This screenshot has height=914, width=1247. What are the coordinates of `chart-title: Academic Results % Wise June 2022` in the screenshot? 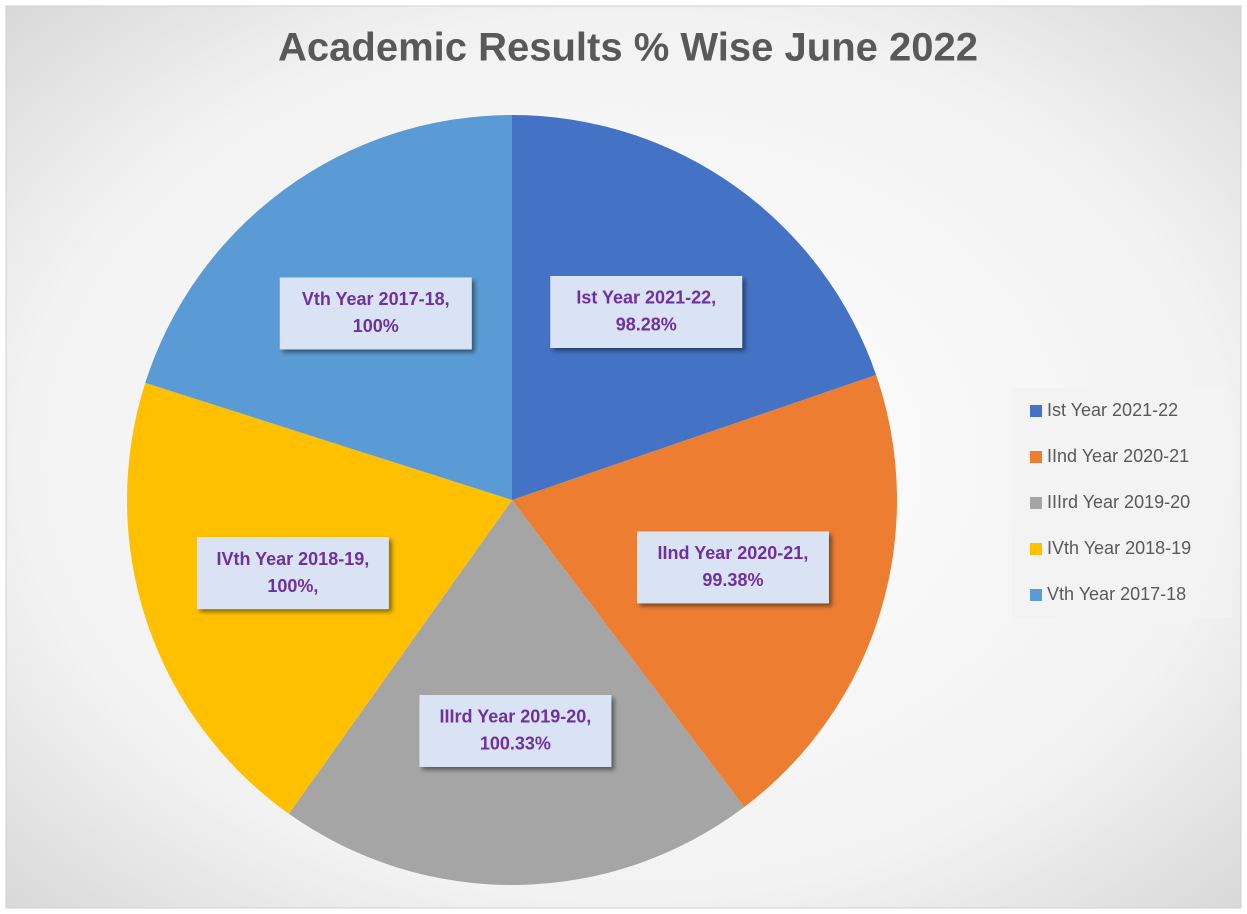 It's located at (628, 48).